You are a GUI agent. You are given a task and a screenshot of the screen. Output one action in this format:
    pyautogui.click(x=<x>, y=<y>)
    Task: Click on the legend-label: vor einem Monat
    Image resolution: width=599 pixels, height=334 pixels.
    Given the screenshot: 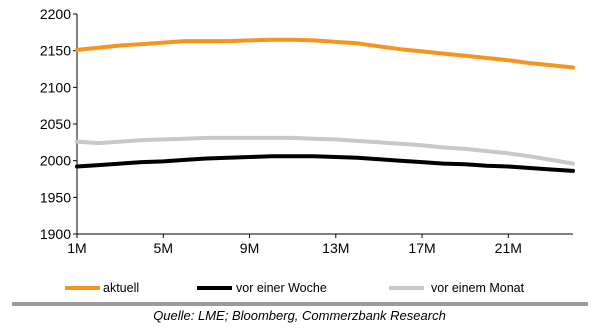 What is the action you would take?
    pyautogui.click(x=478, y=288)
    